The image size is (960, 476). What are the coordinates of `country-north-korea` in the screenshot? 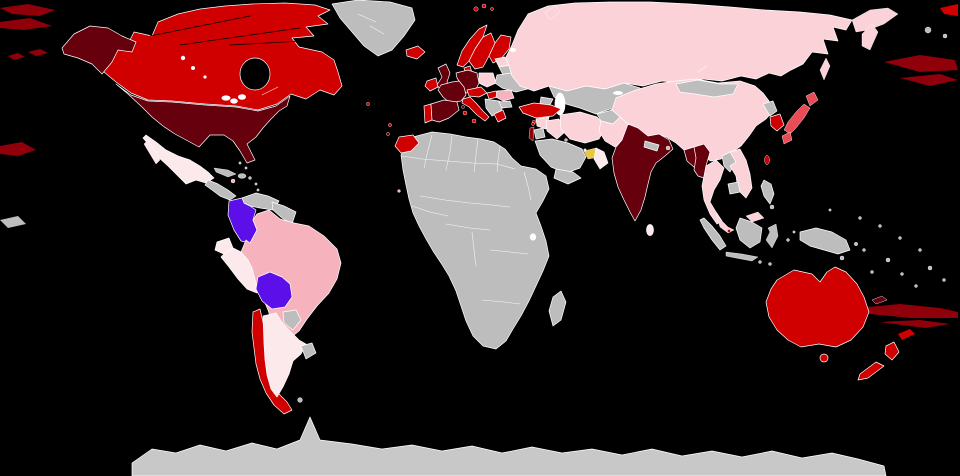 It's located at (770, 108).